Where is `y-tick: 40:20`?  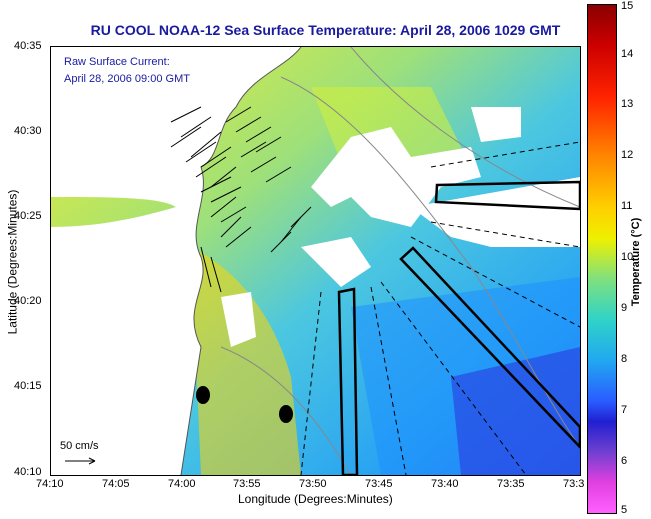
y-tick: 40:20 is located at coordinates (28, 301).